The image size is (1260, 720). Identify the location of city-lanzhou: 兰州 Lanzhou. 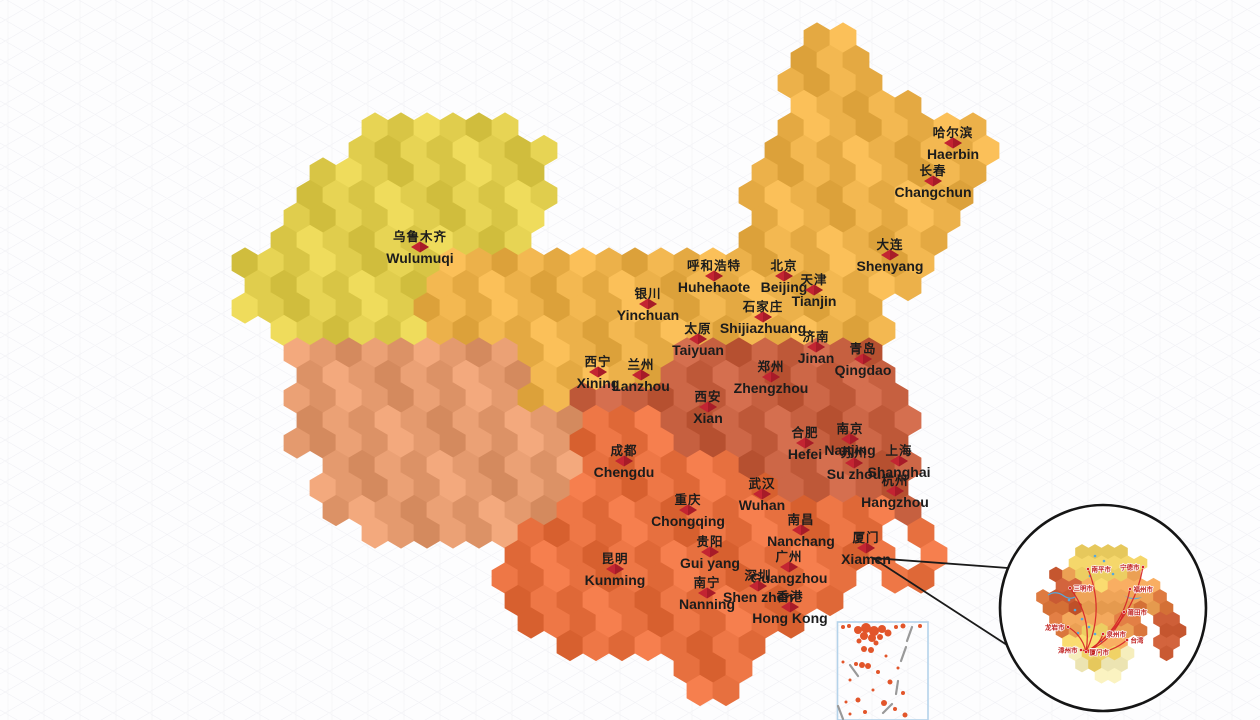
(641, 375).